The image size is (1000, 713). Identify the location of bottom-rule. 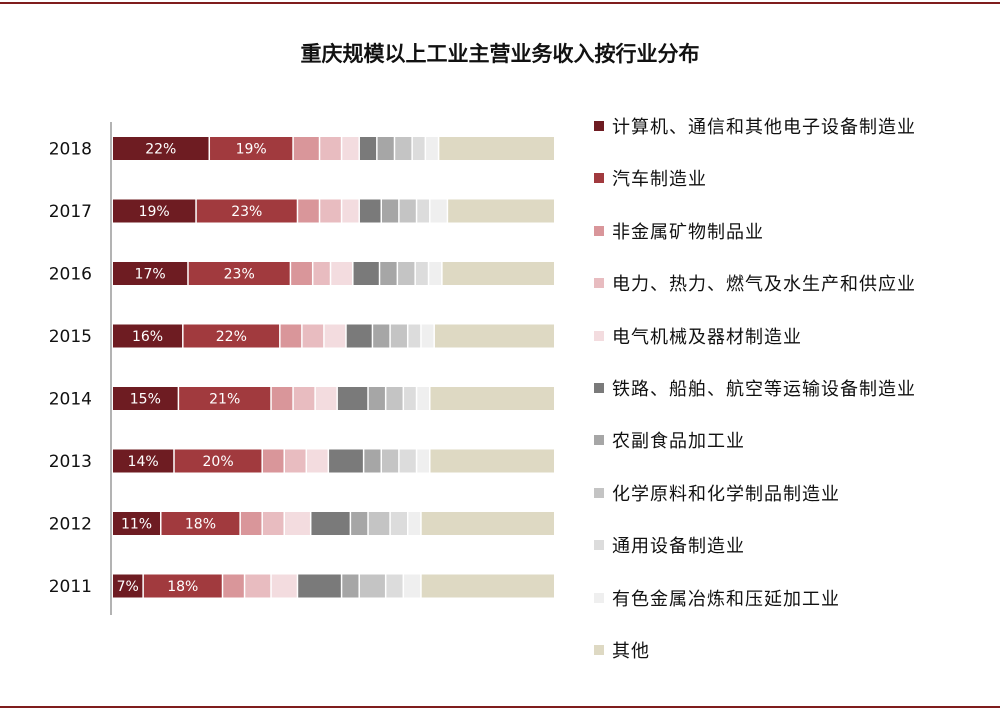
(500, 707).